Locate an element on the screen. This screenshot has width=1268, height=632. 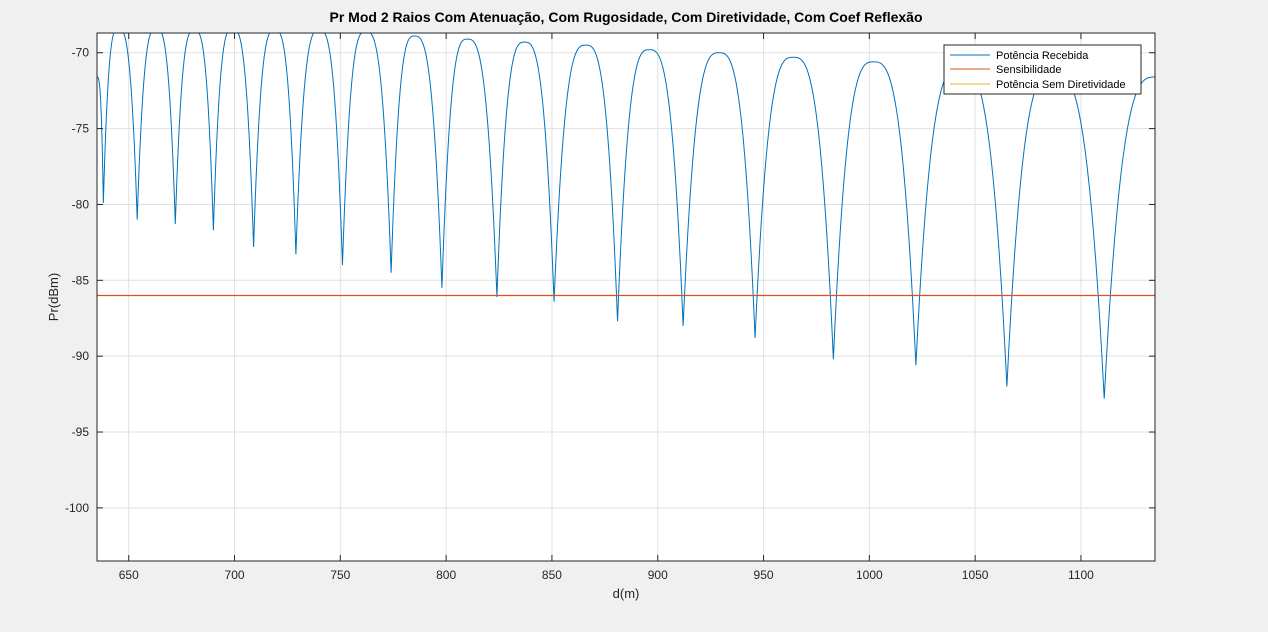
x-tick-labels: 650 700 750 800 850 900 950 1000 1050 1100 is located at coordinates (606, 575).